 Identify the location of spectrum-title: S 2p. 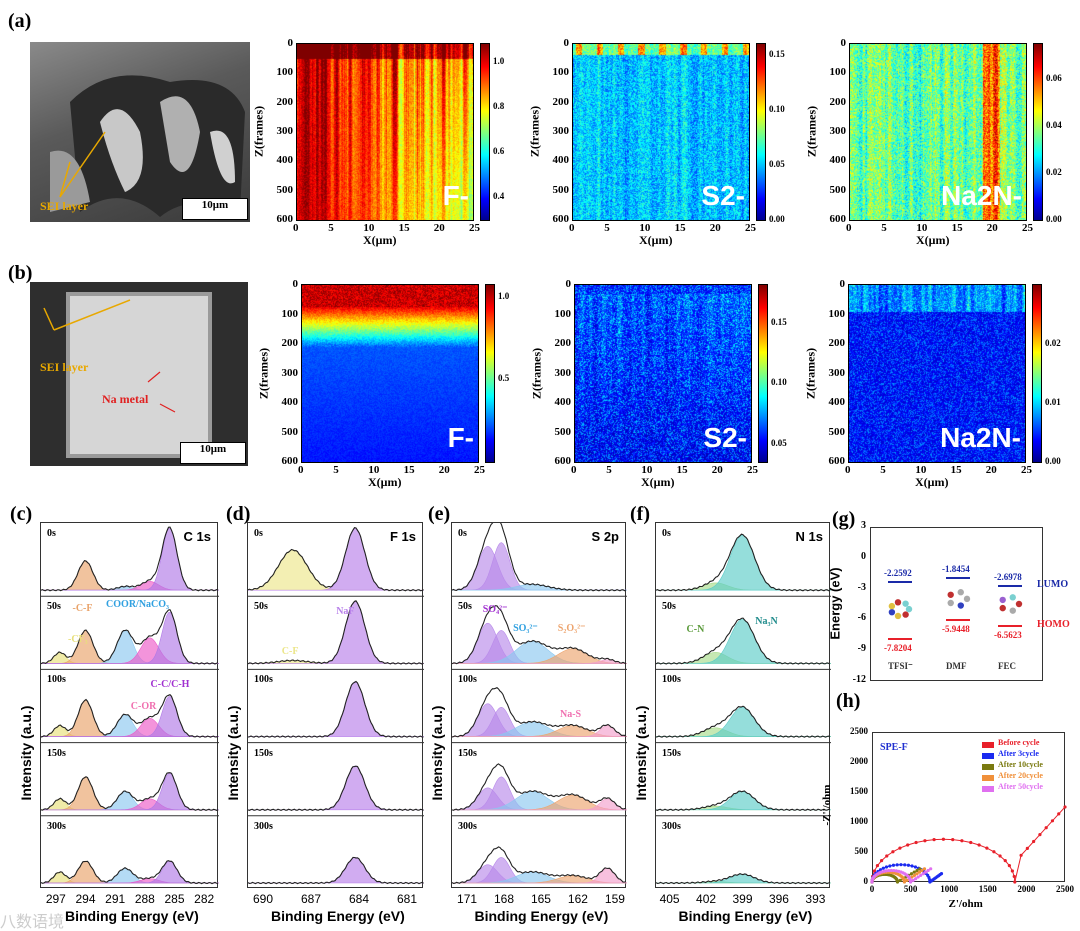
(605, 536).